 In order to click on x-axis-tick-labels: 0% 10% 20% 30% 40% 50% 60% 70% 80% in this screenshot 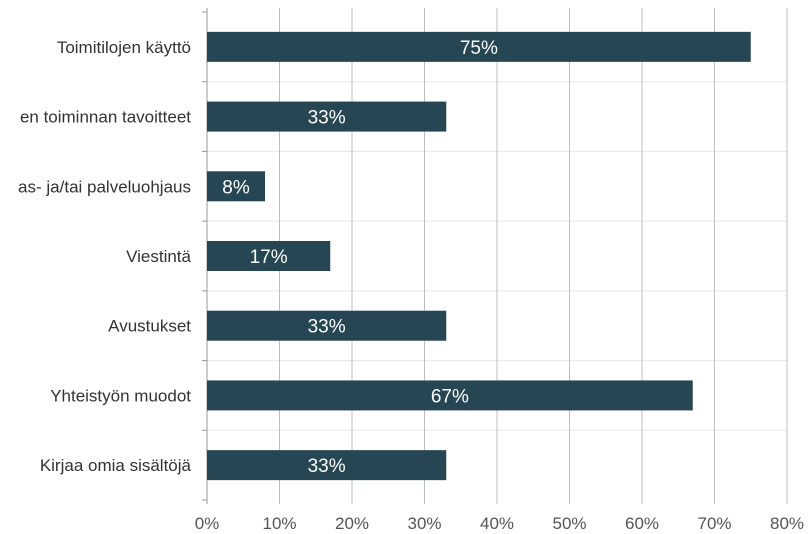, I will do `click(499, 523)`.